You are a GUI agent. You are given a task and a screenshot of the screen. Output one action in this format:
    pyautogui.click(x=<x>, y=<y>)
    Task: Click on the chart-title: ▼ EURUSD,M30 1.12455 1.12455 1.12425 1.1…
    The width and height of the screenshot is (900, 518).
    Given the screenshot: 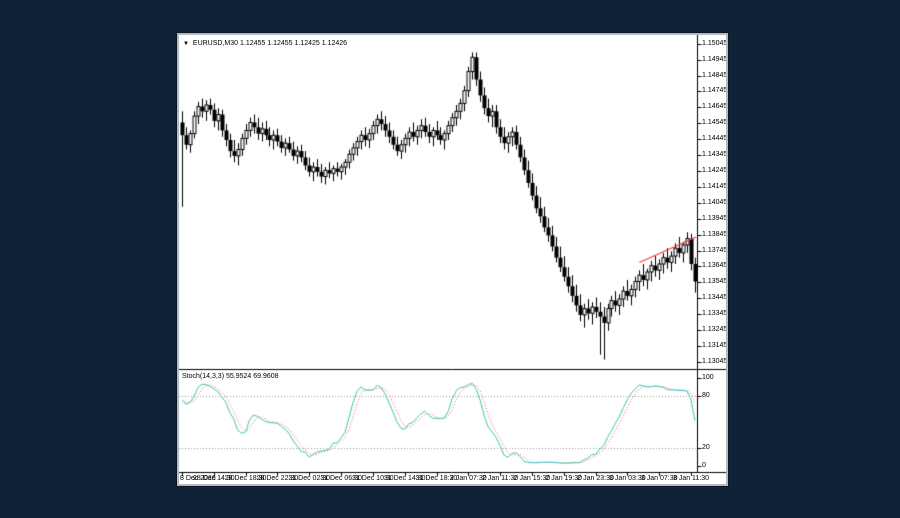 What is the action you would take?
    pyautogui.click(x=265, y=44)
    